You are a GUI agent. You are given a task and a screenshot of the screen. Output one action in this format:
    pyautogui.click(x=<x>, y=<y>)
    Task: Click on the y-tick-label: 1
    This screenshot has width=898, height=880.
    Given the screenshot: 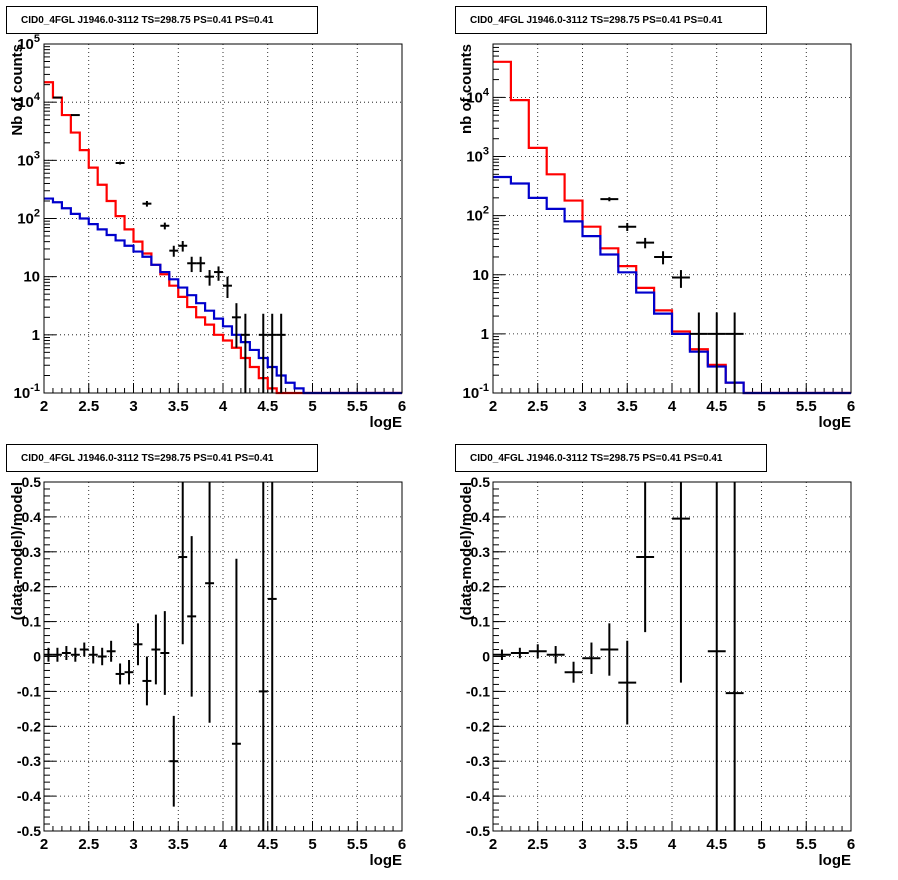 What is the action you would take?
    pyautogui.click(x=485, y=334)
    